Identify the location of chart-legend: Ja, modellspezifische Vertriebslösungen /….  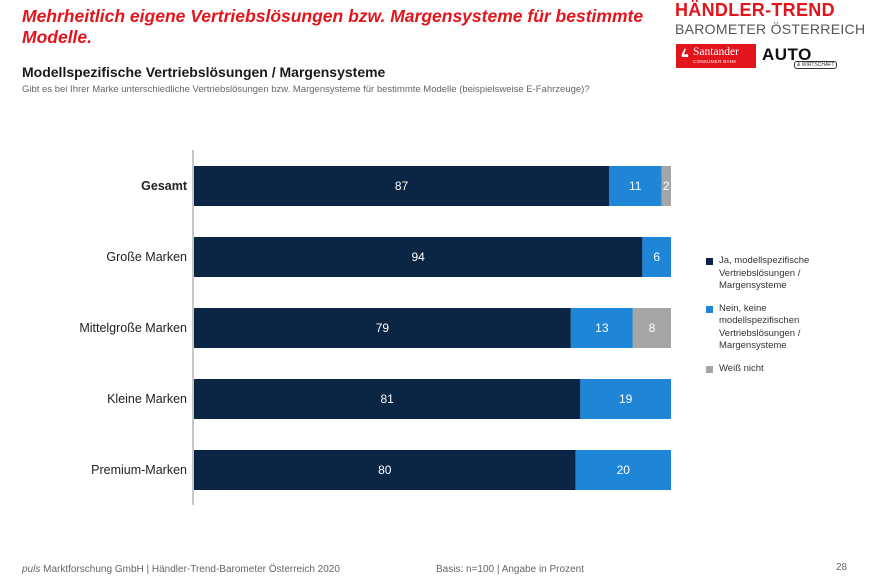
(781, 320).